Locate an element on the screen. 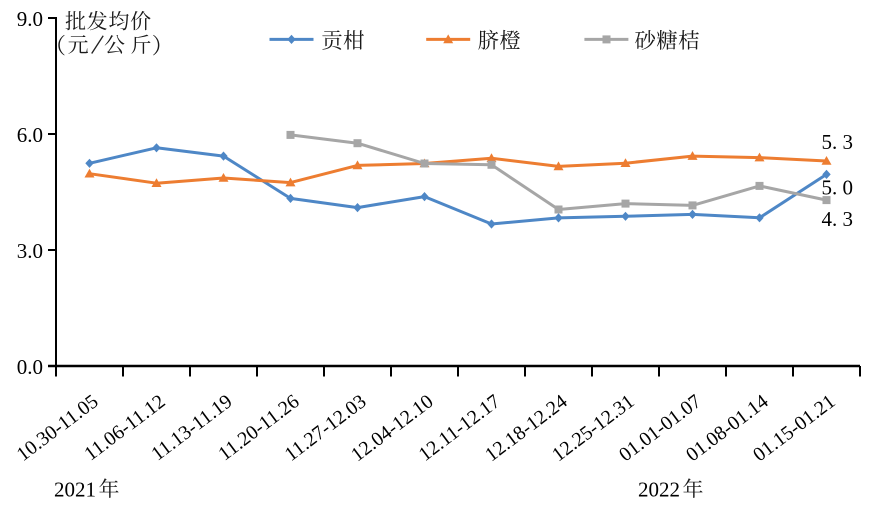  svg-text: 5. 0 is located at coordinates (838, 188).